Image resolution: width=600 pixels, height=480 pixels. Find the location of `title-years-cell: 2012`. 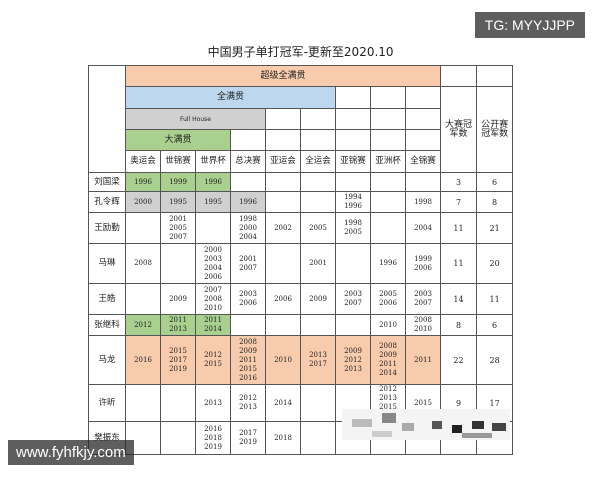

title-years-cell: 2012 is located at coordinates (143, 325).